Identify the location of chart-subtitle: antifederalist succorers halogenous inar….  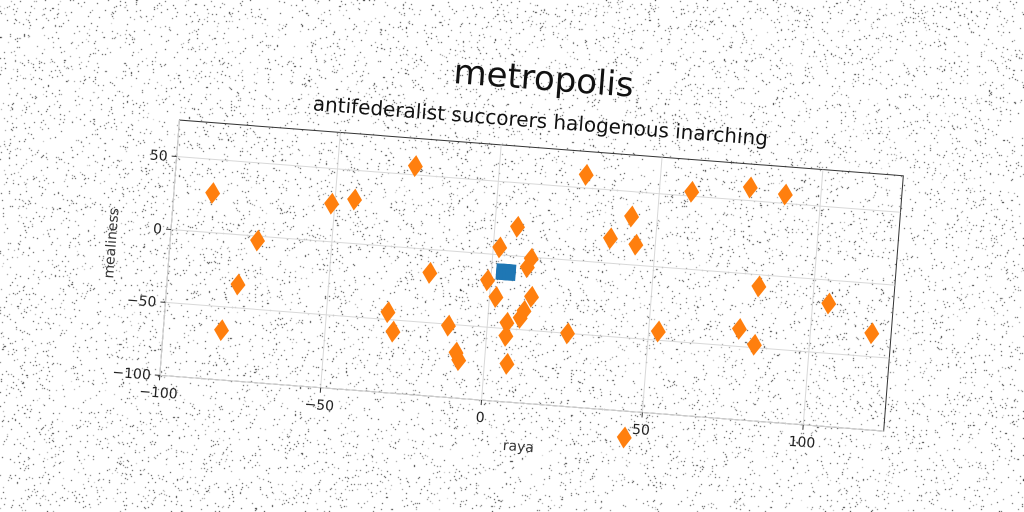
(540, 120).